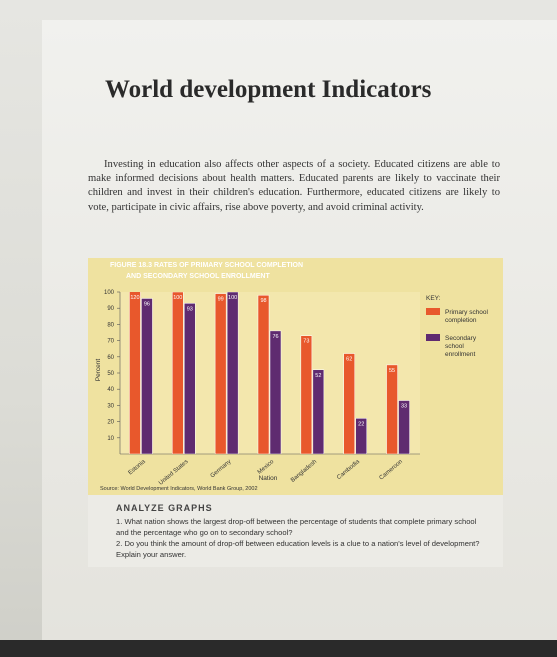  I want to click on x-tick-label: Estonia, so click(138, 468).